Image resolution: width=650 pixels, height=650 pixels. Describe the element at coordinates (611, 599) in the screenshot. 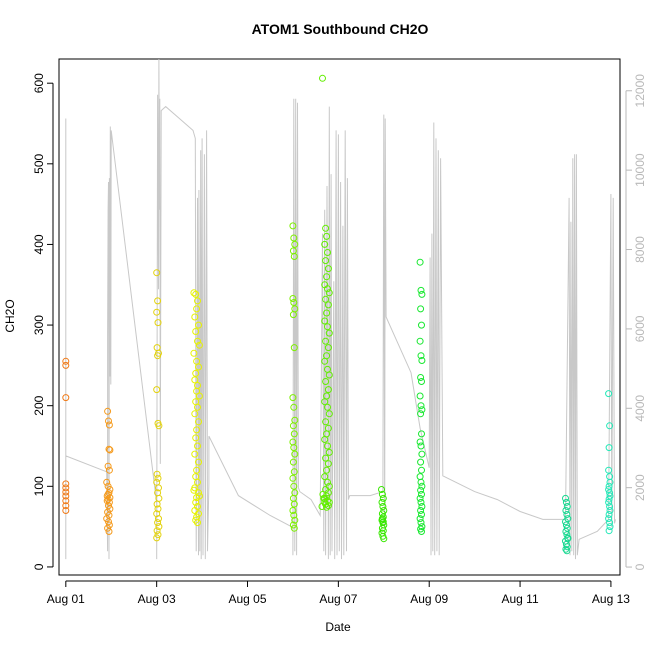

I see `x-tick-label: Aug 13` at that location.